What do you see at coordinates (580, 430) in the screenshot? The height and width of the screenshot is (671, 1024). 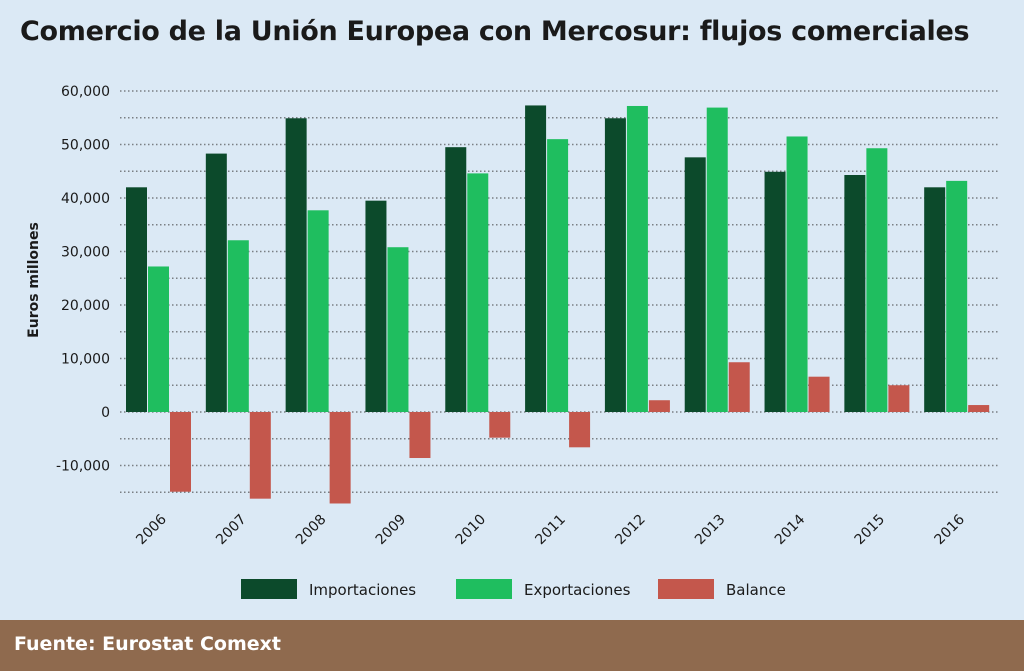 I see `bar-balance-2011` at bounding box center [580, 430].